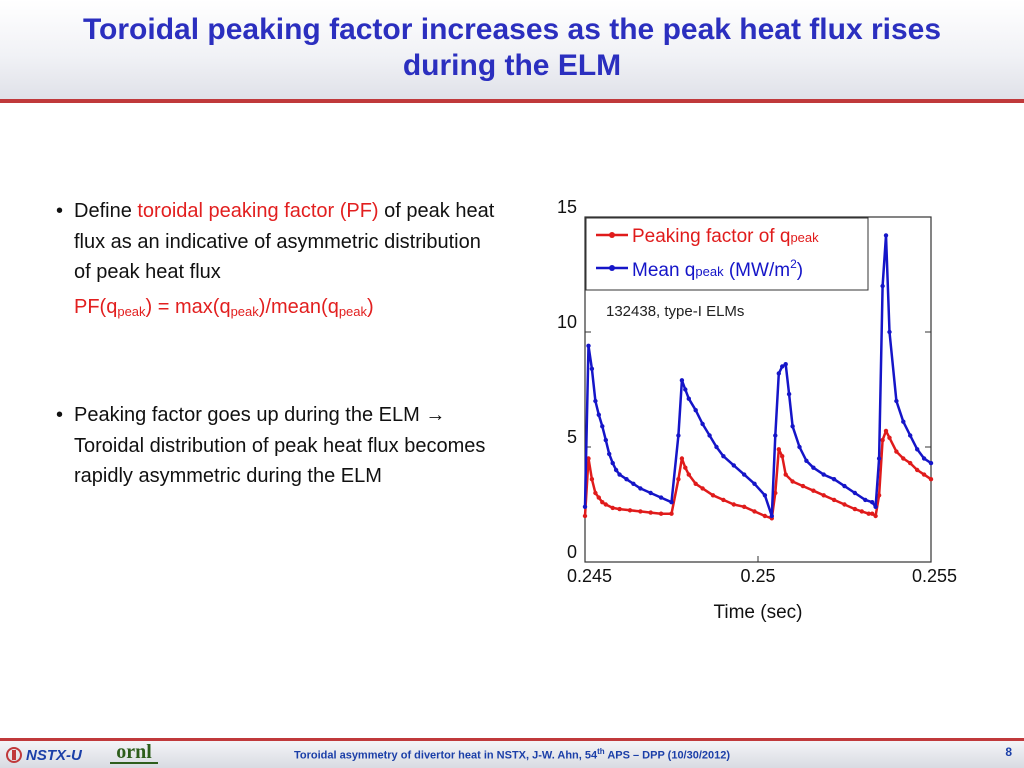 This screenshot has height=768, width=1024. What do you see at coordinates (96, 306) in the screenshot?
I see `formula-part: PF(q` at bounding box center [96, 306].